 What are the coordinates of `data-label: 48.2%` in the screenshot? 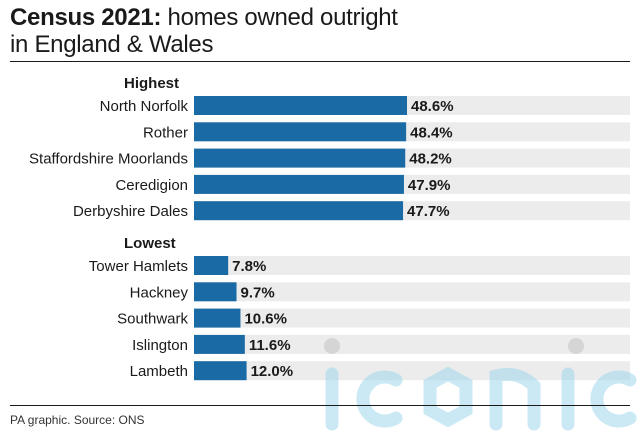 It's located at (430, 159).